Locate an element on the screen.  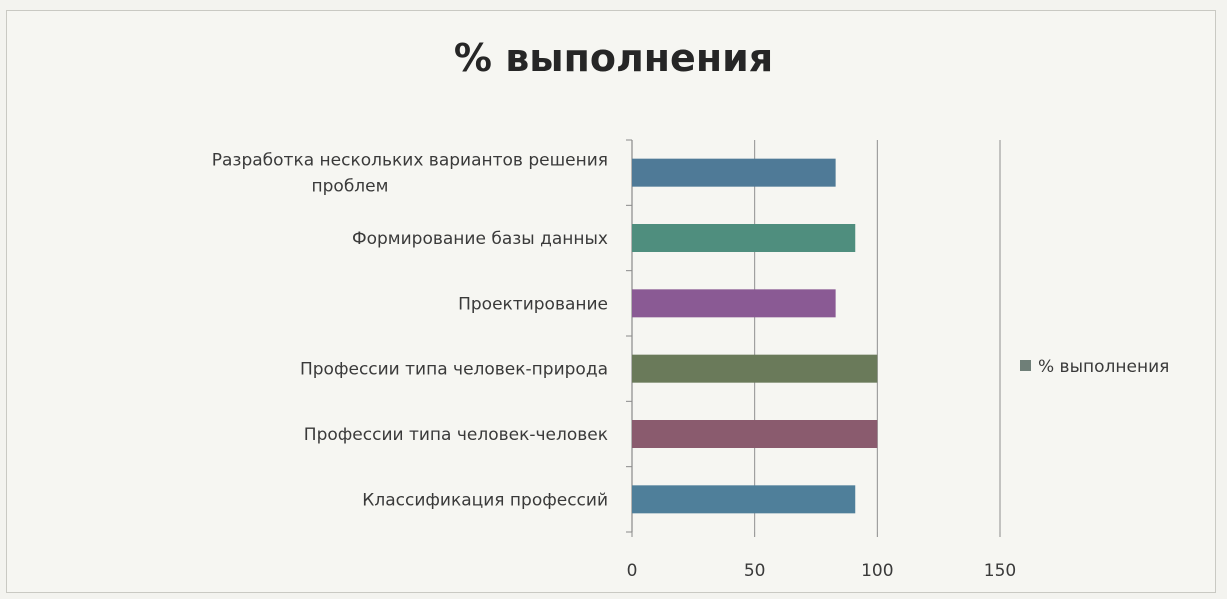
x-tick-label: 0 is located at coordinates (632, 571).